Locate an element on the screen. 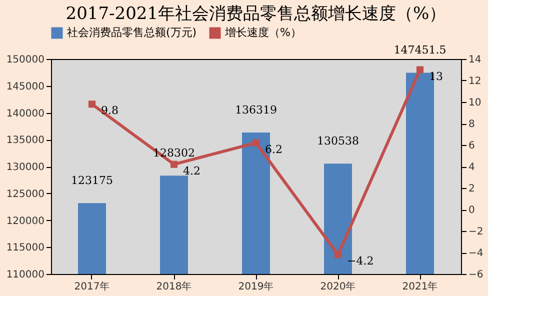  y2-tick-label: −6 is located at coordinates (476, 275).